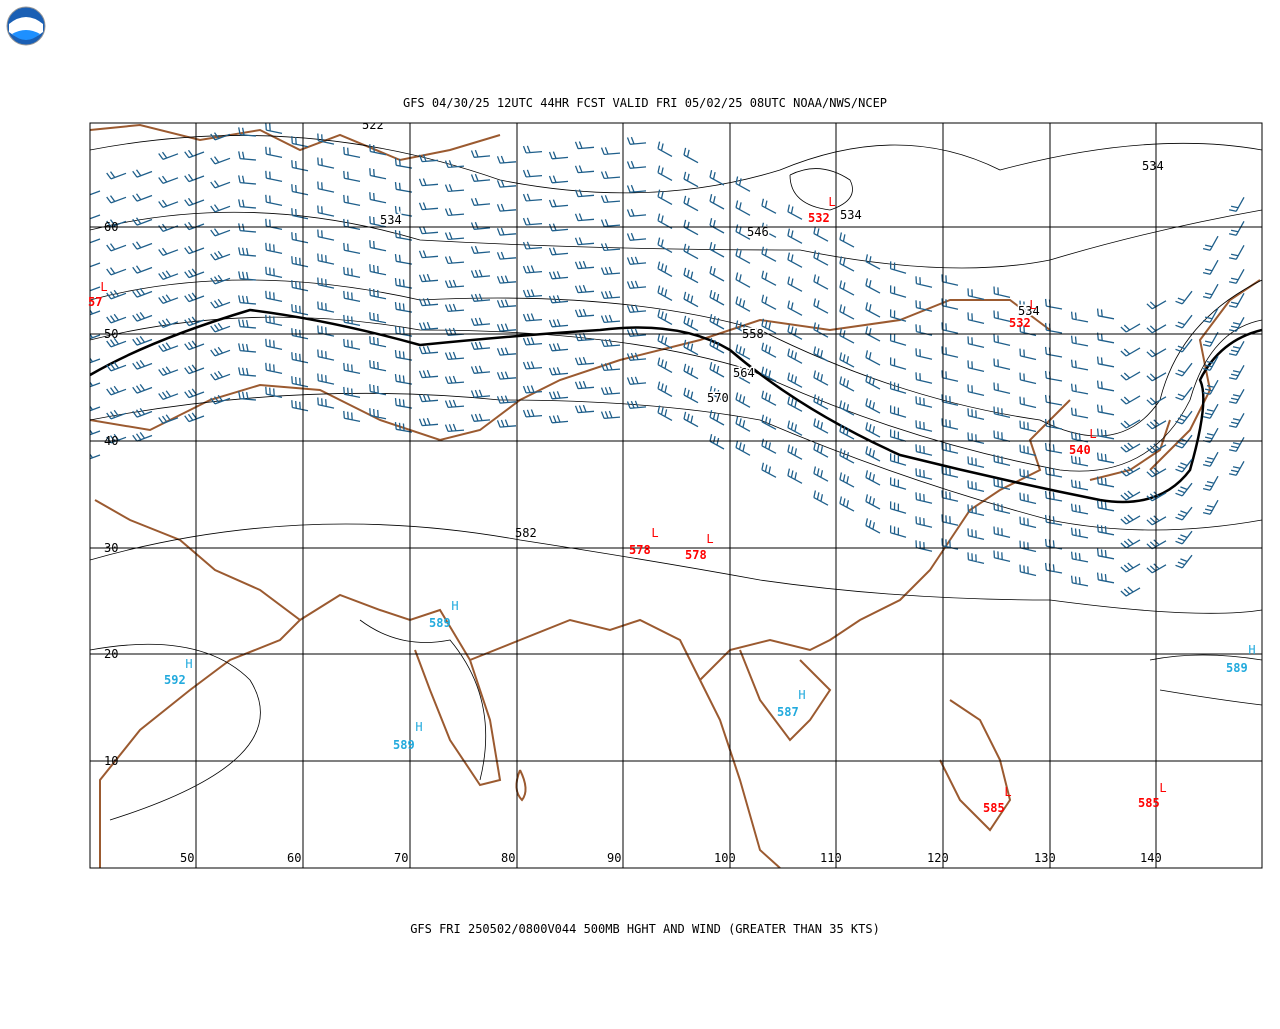  I want to click on contour-label: 582, so click(526, 533).